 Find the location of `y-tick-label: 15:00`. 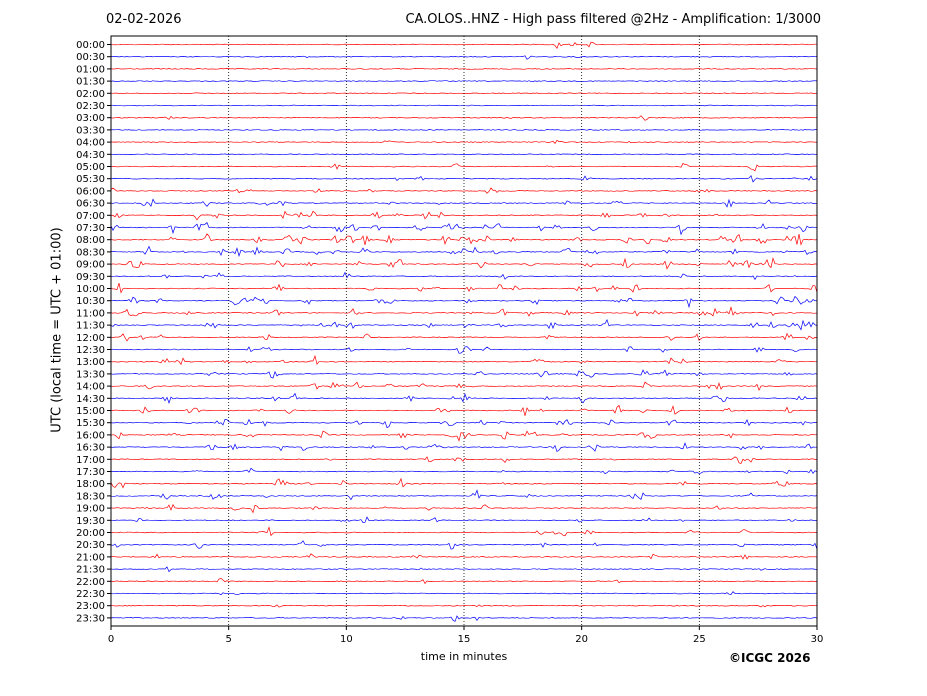

y-tick-label: 15:00 is located at coordinates (90, 411).